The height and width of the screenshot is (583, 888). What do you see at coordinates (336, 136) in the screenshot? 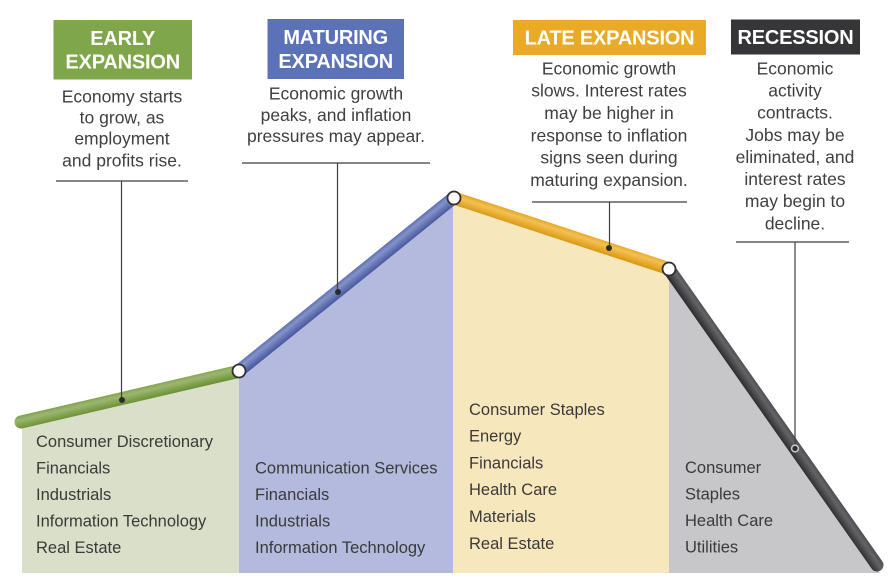
I see `svg-text: pressures may appear.` at bounding box center [336, 136].